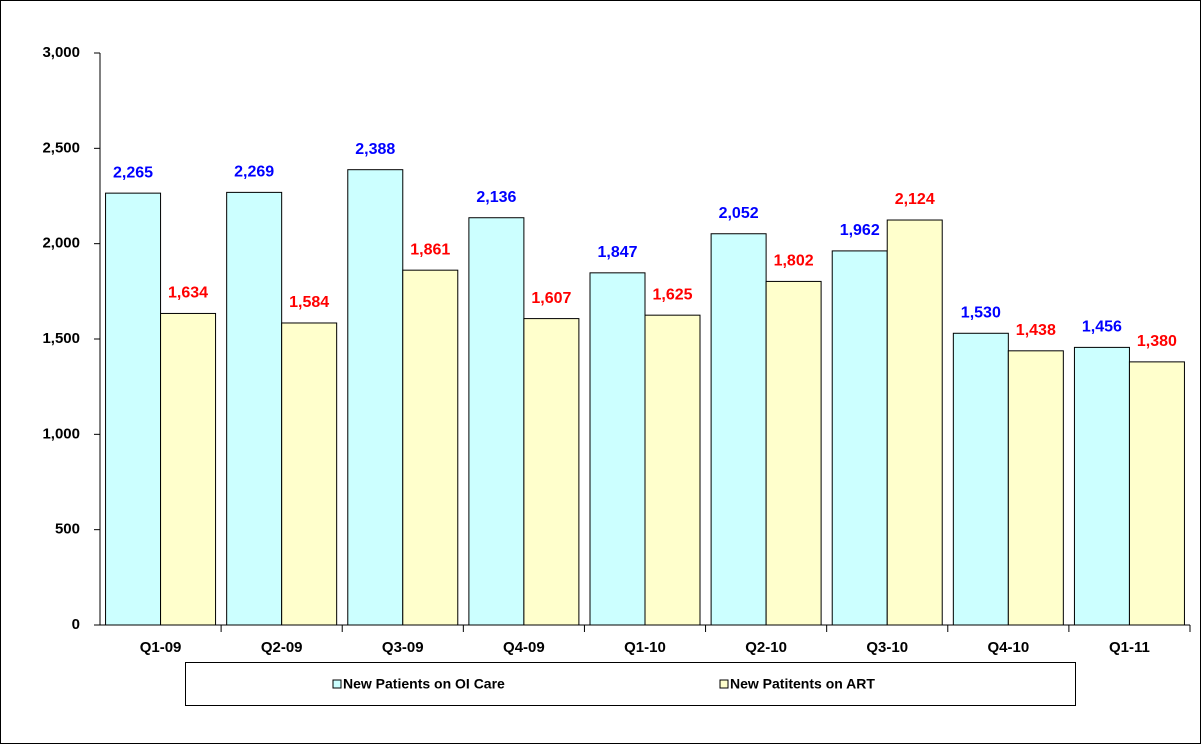 This screenshot has height=744, width=1201. Describe the element at coordinates (161, 647) in the screenshot. I see `x-tick-label: Q1-09` at that location.